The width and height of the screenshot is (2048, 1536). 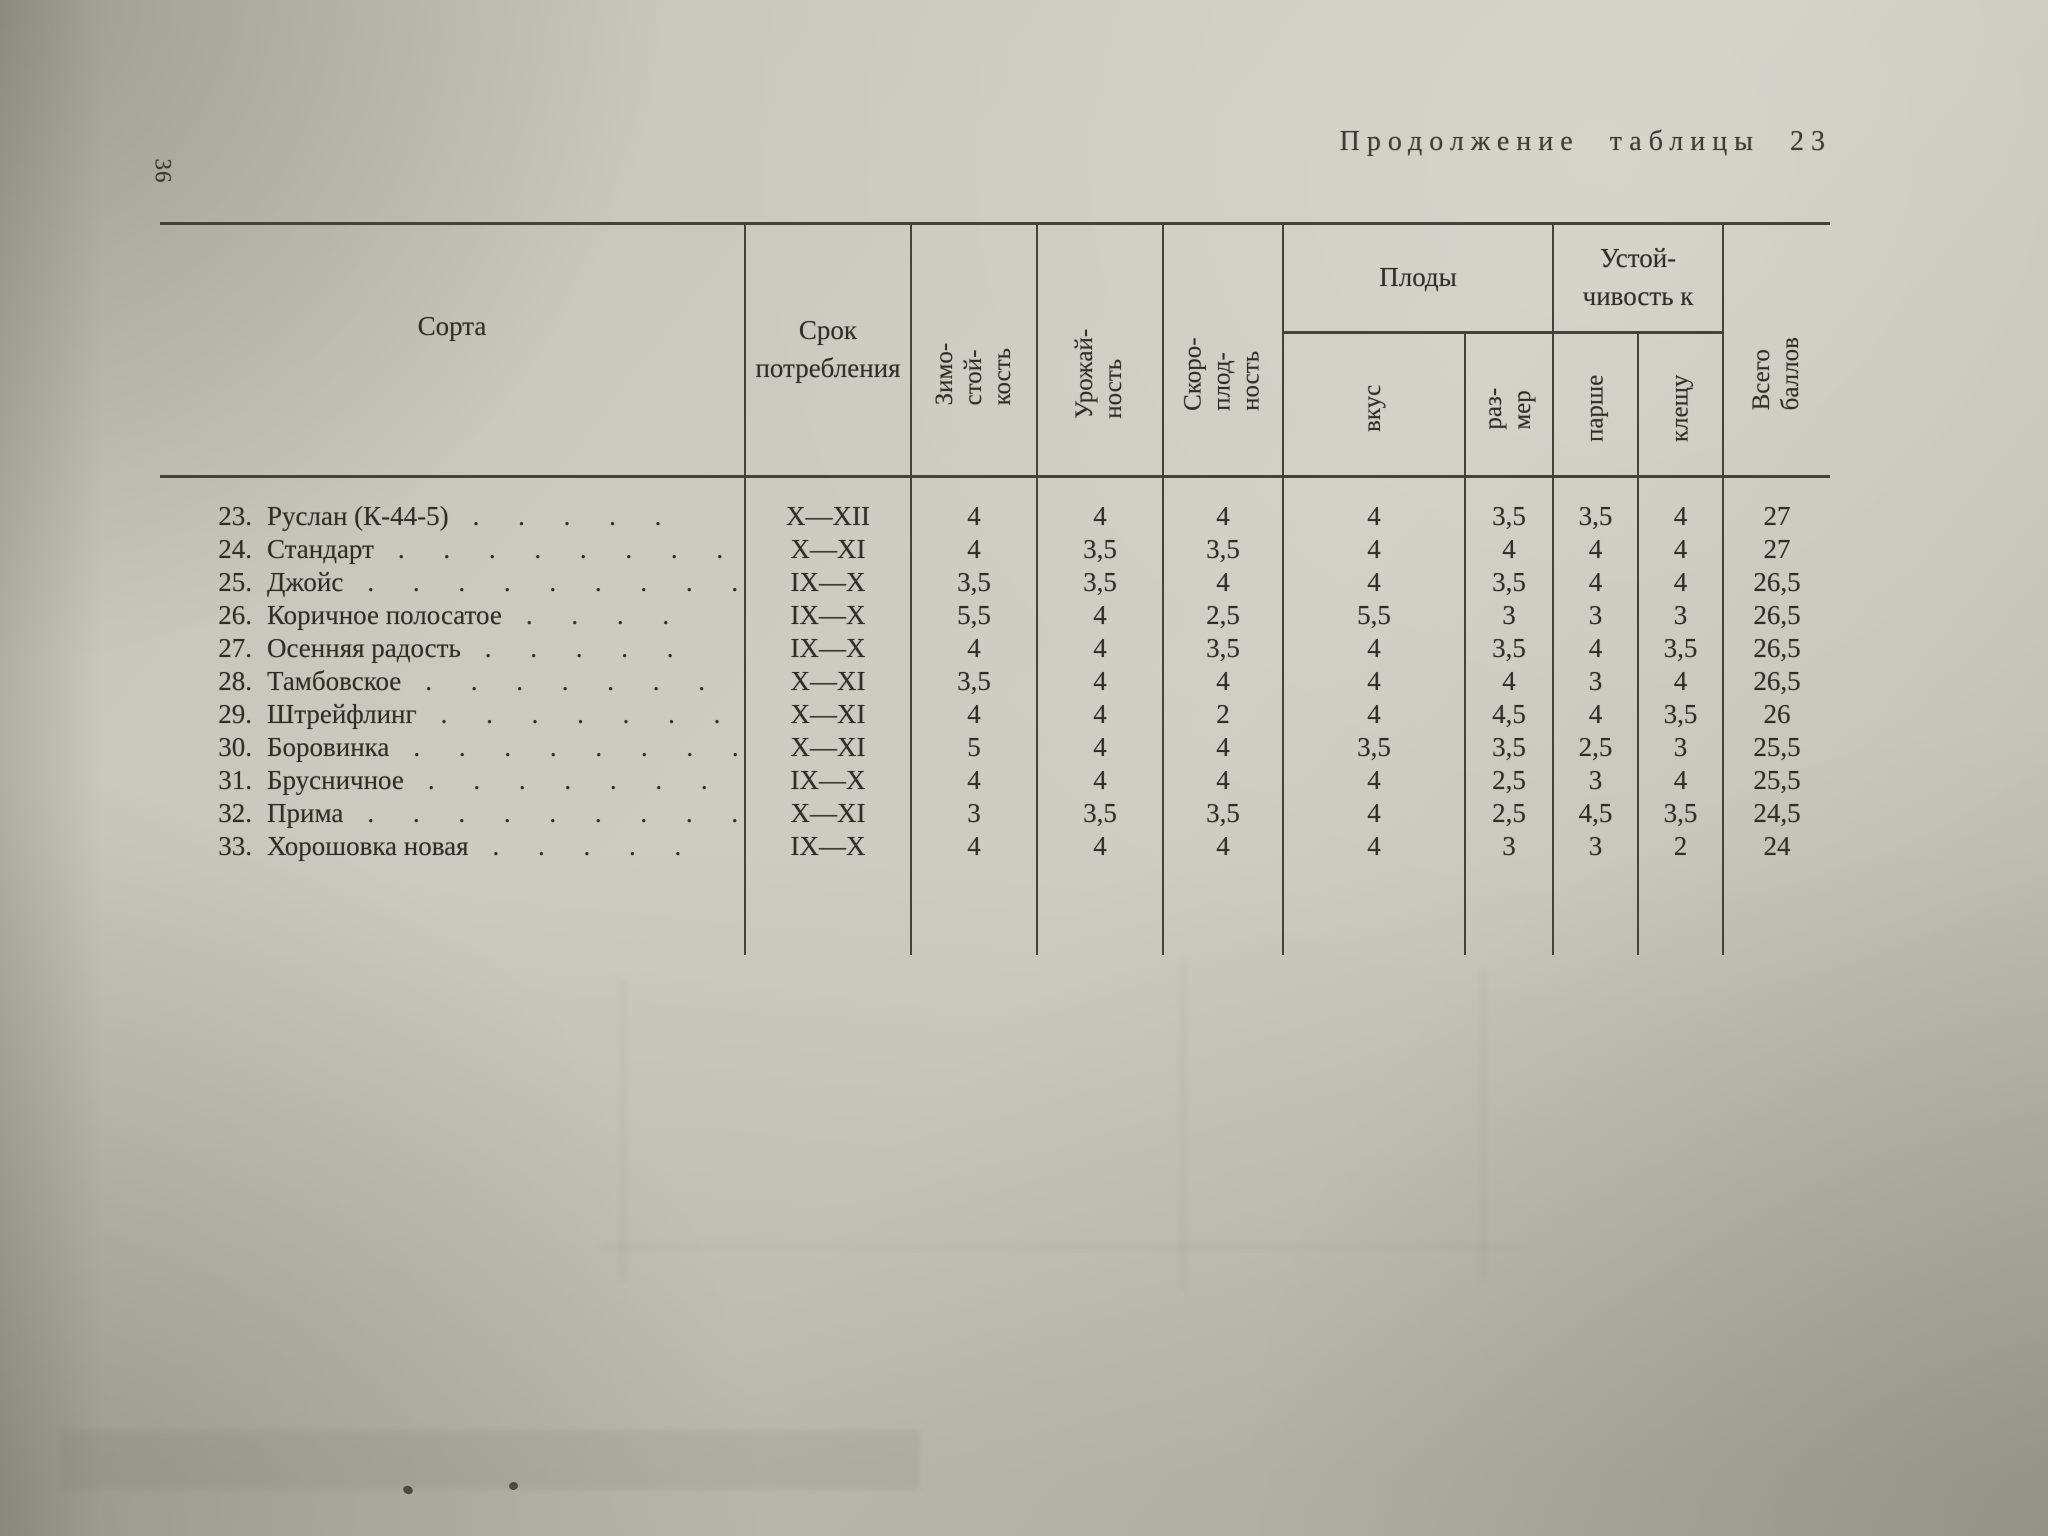 I want to click on cell-zimo: 5,5, so click(x=973, y=615).